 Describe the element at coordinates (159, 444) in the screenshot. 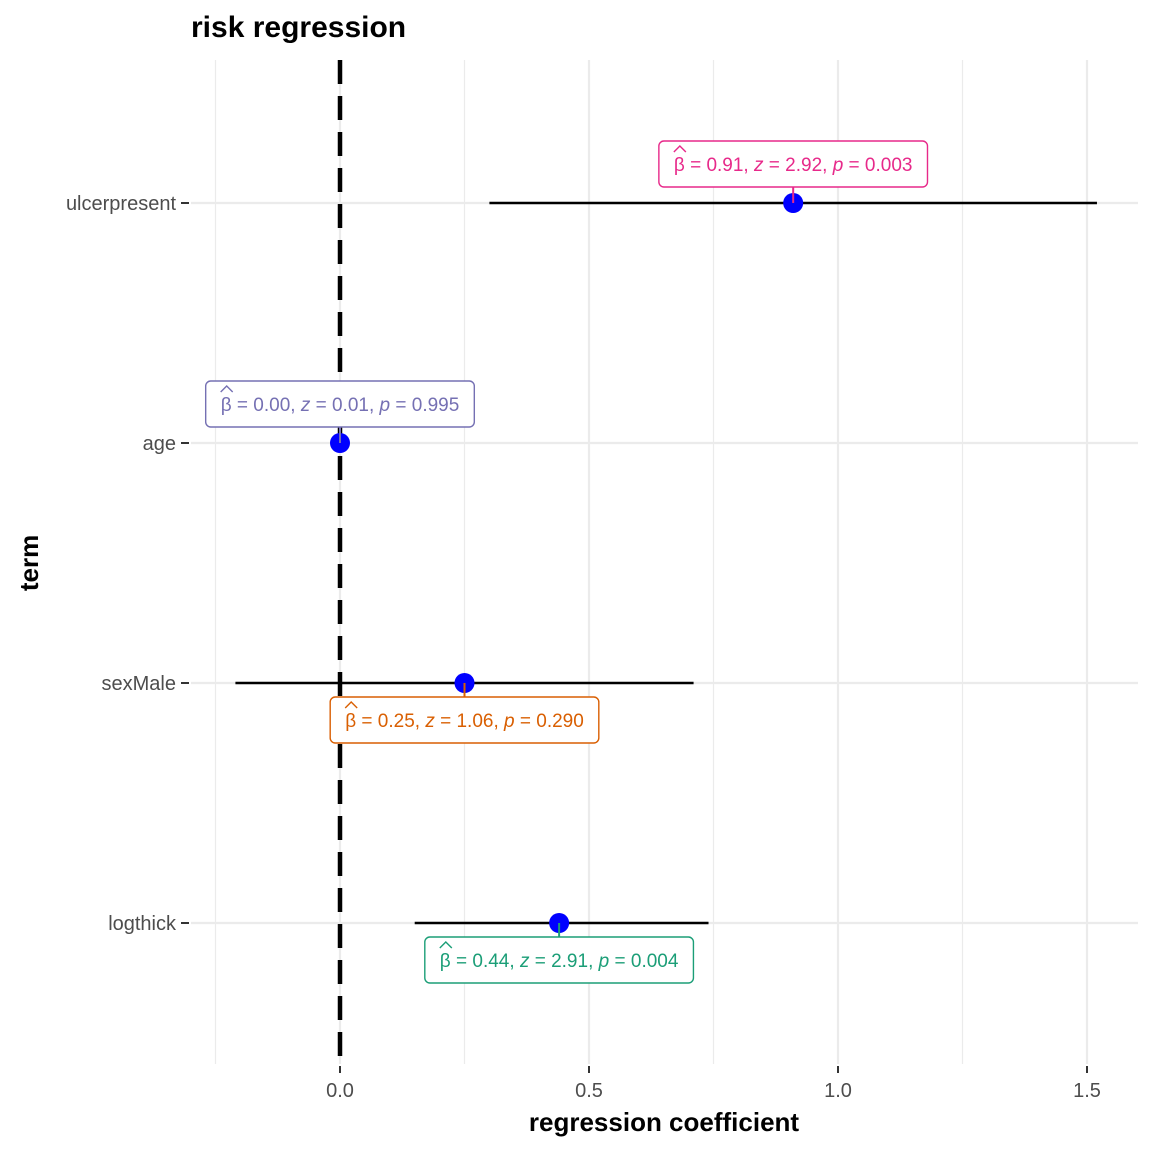

I see `y-tick-label-age: age` at that location.